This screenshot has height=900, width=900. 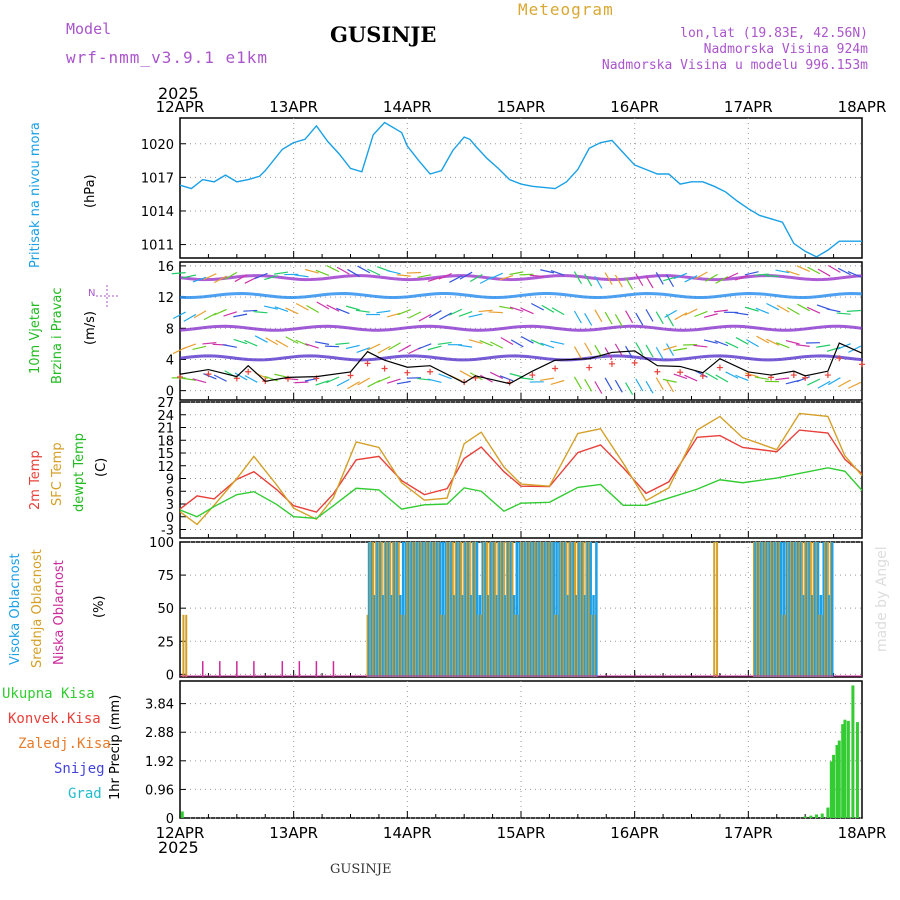 I want to click on y-tick-label: 75, so click(x=165, y=576).